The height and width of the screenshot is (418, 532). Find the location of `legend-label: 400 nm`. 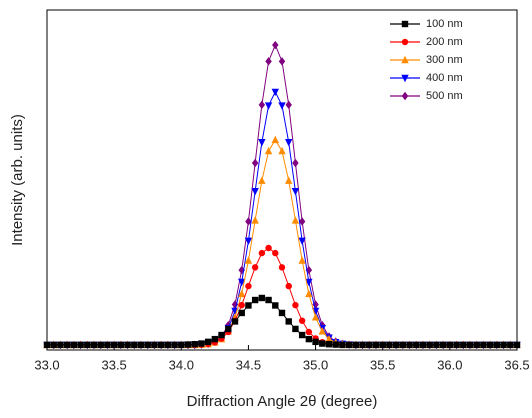

legend-label: 400 nm is located at coordinates (444, 78).